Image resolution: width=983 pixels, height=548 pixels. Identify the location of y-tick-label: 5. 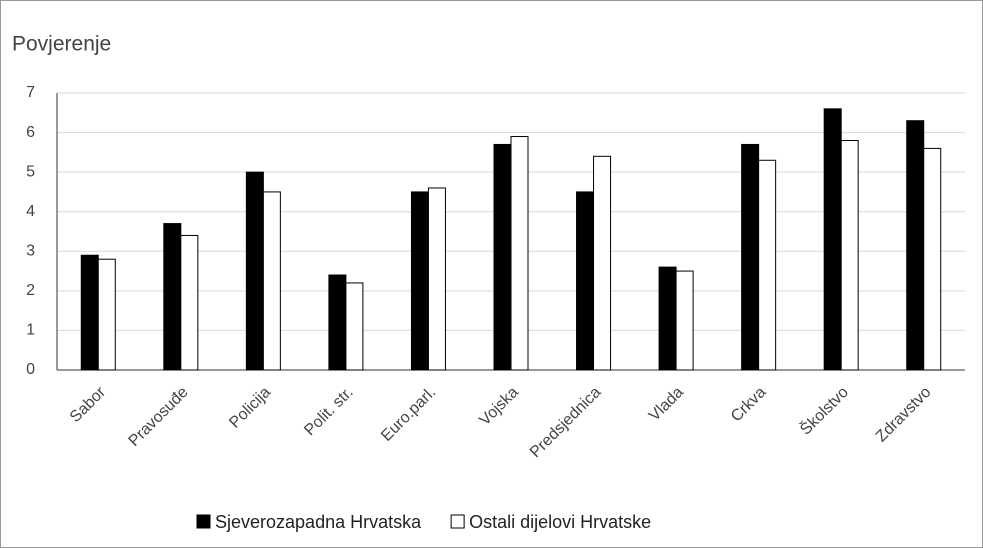
(30, 171).